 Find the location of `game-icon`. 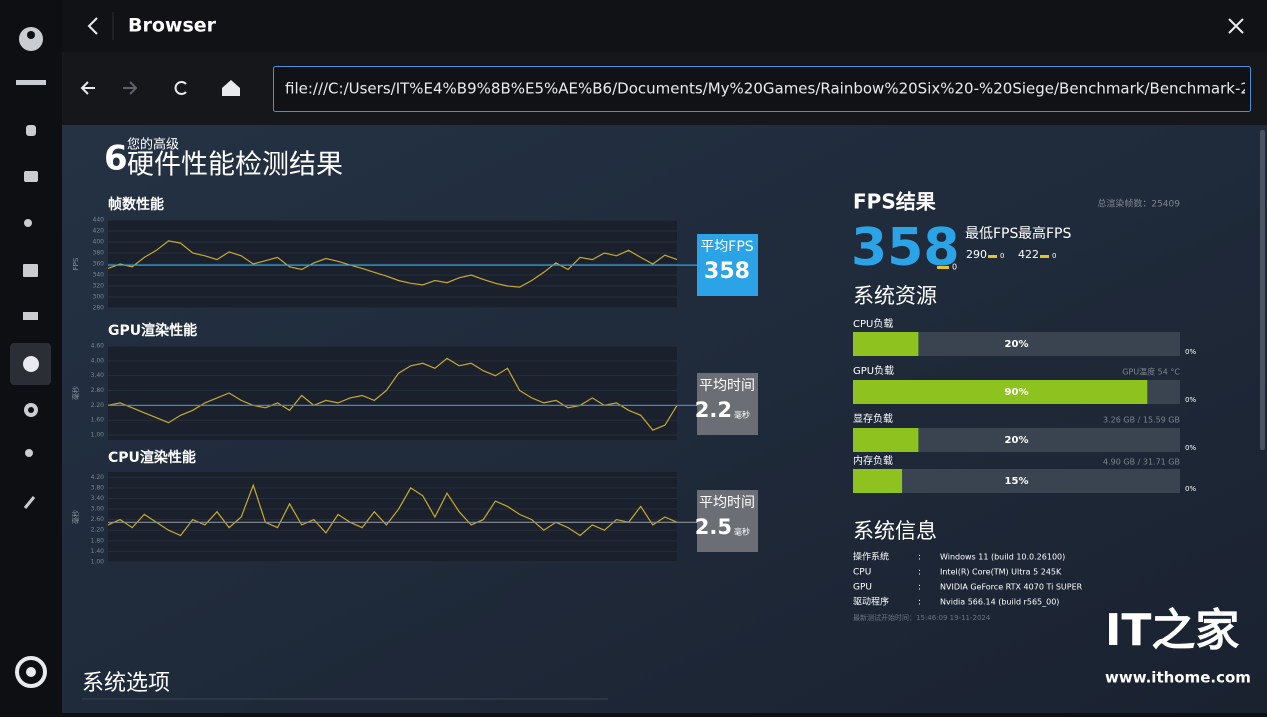

game-icon is located at coordinates (31, 82).